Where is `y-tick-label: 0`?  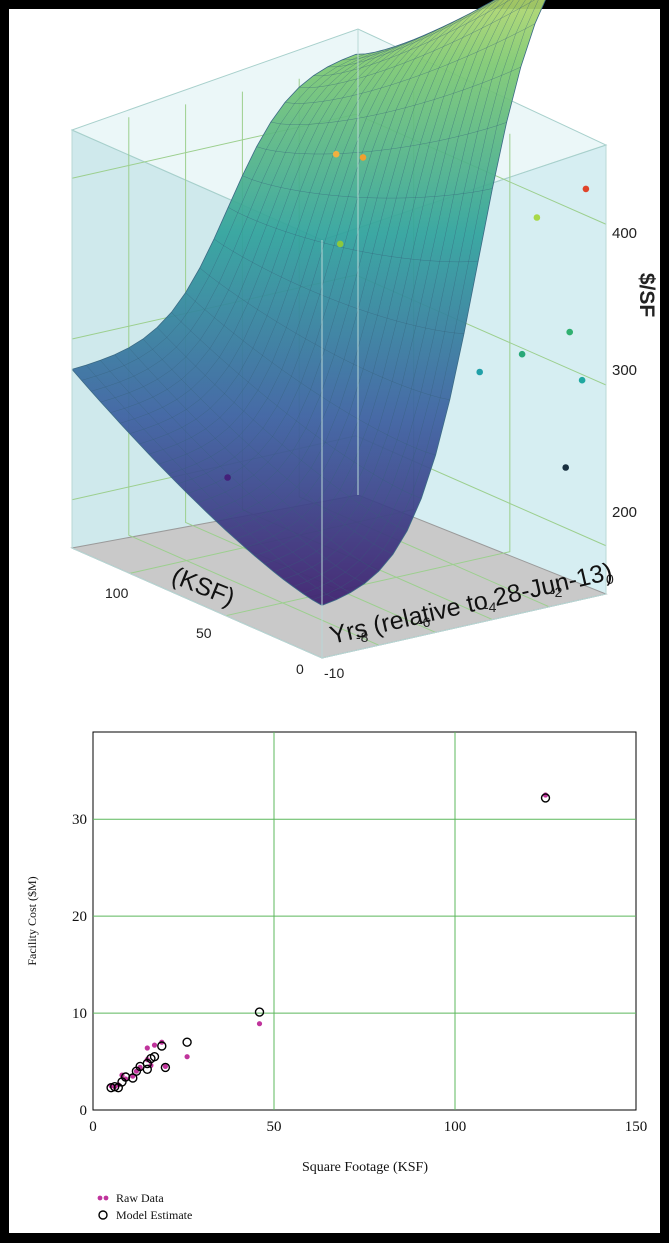
y-tick-label: 0 is located at coordinates (84, 1111).